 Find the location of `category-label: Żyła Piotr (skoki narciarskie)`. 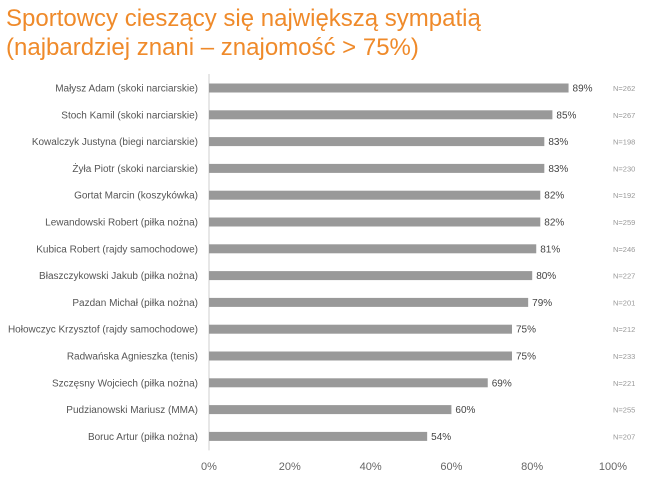

category-label: Żyła Piotr (skoki narciarskie) is located at coordinates (135, 168).